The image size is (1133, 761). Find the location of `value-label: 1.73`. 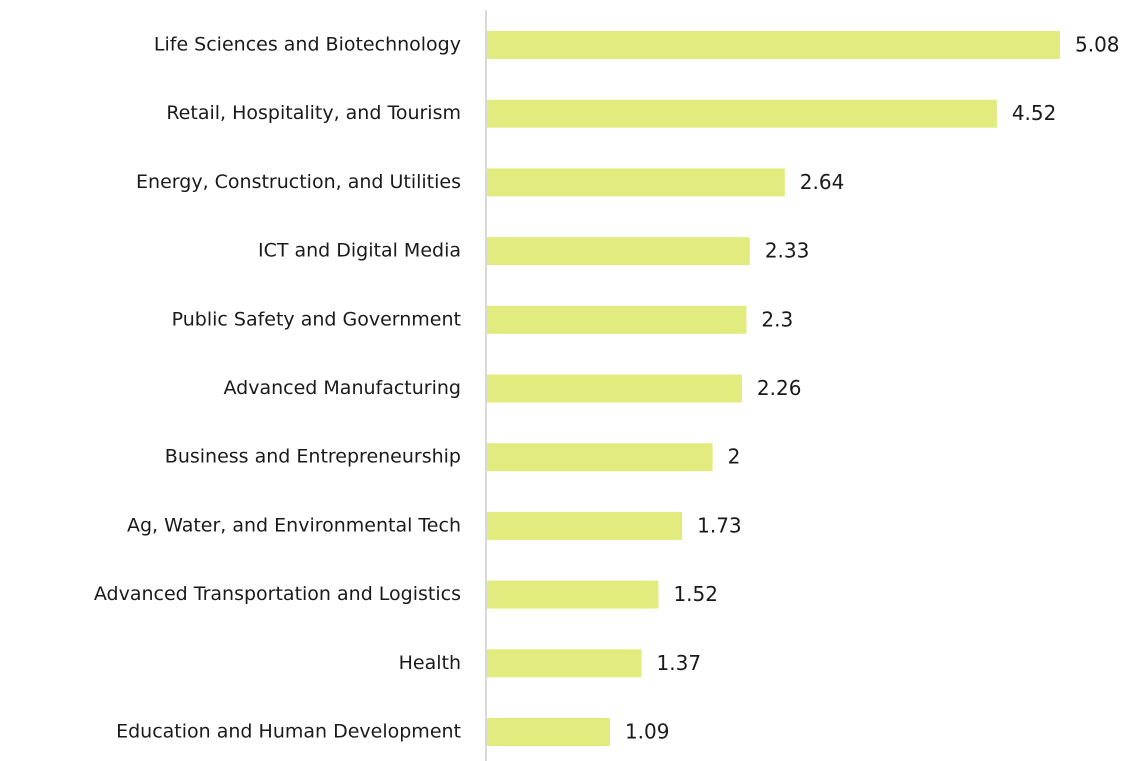

value-label: 1.73 is located at coordinates (719, 525).